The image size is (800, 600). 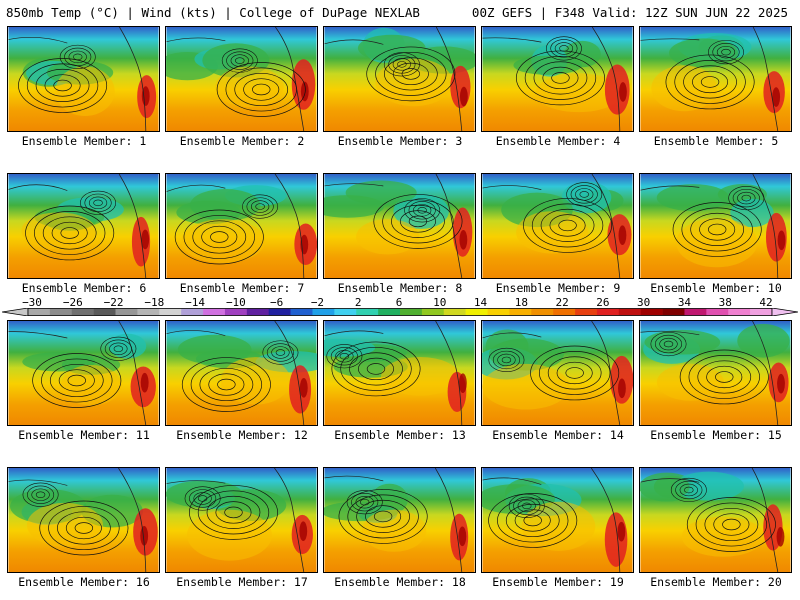 I want to click on colorbar-tick-label: −14, so click(x=195, y=302).